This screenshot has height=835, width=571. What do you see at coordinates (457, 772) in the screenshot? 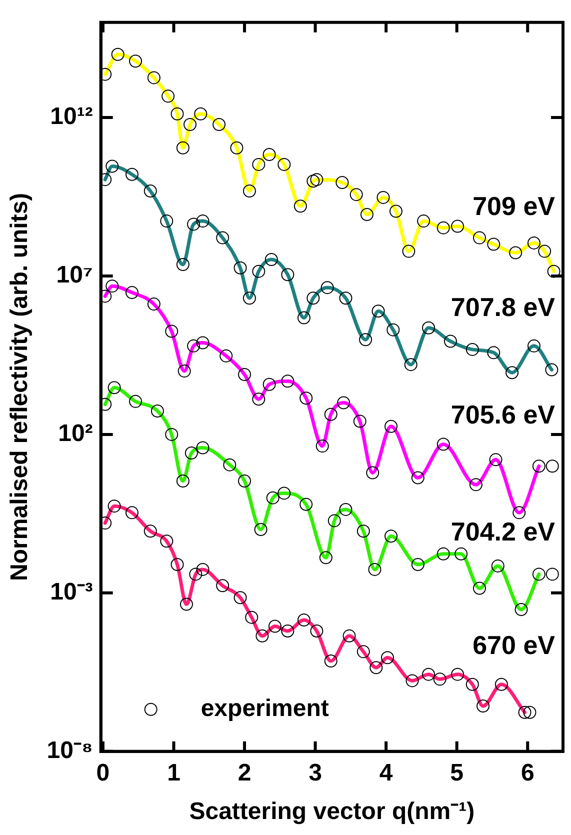
I see `x-tick-label: 5` at bounding box center [457, 772].